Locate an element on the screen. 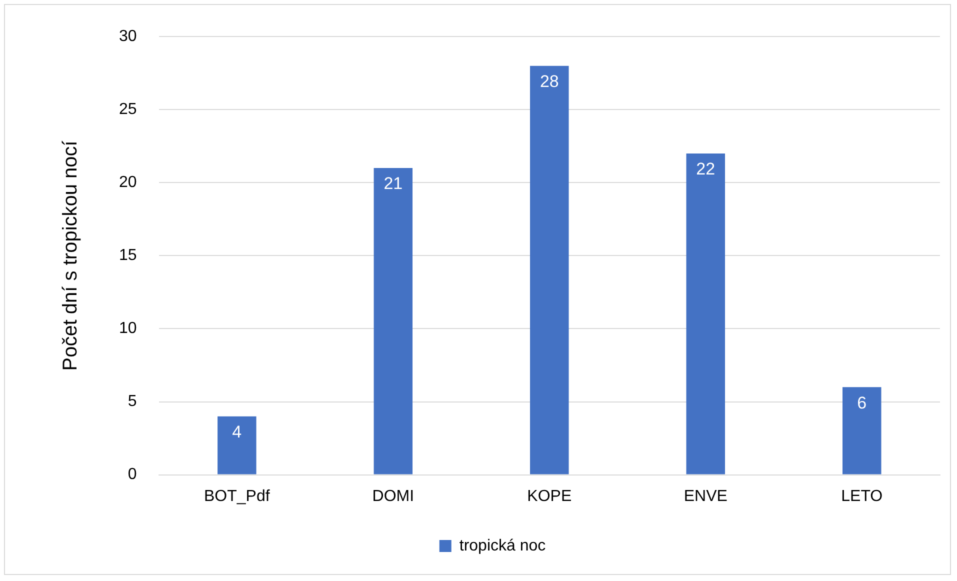  data-label: 6 is located at coordinates (862, 402).